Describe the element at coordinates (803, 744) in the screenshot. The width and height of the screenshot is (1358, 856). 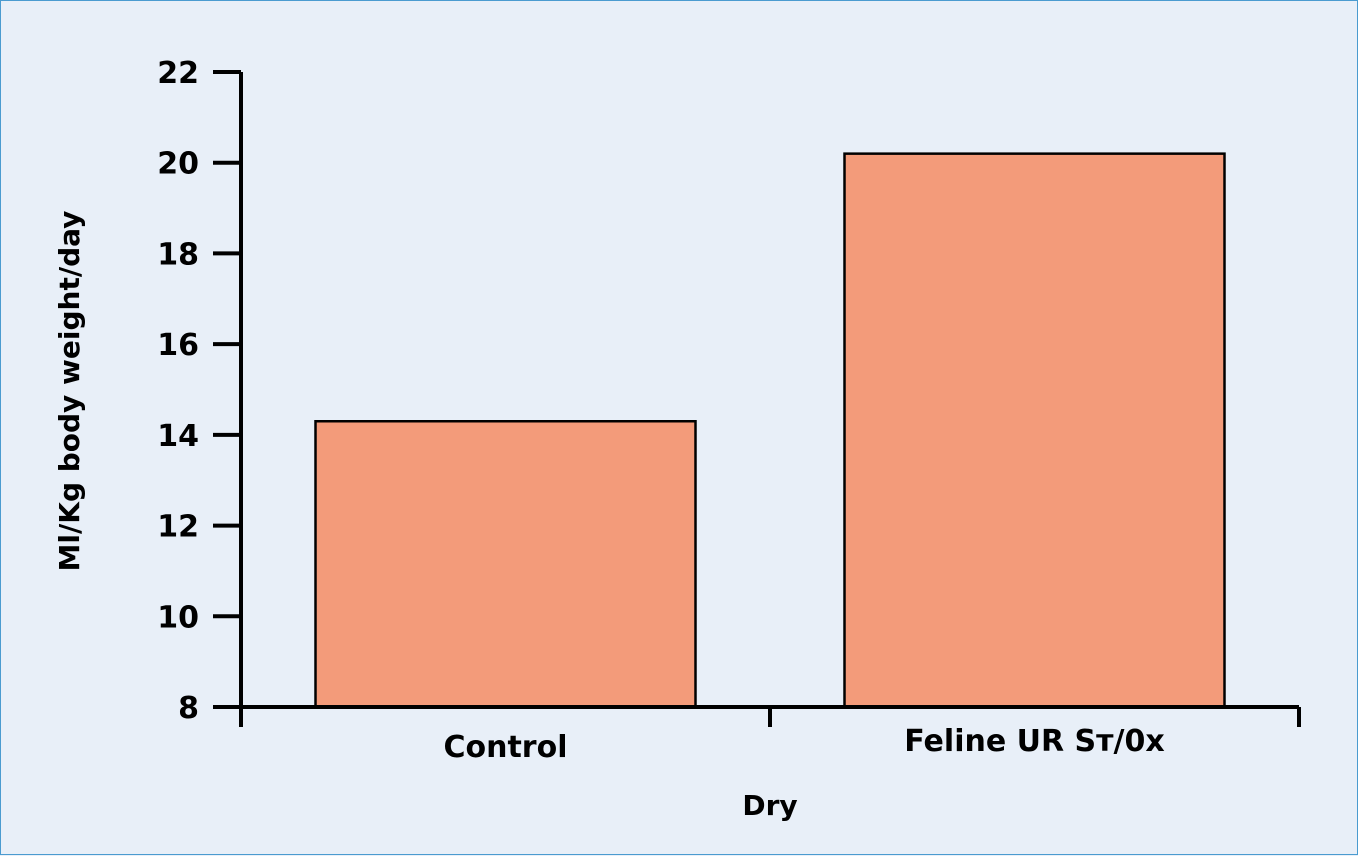
I see `category-labels: Control Feline UR Sт/0x` at that location.